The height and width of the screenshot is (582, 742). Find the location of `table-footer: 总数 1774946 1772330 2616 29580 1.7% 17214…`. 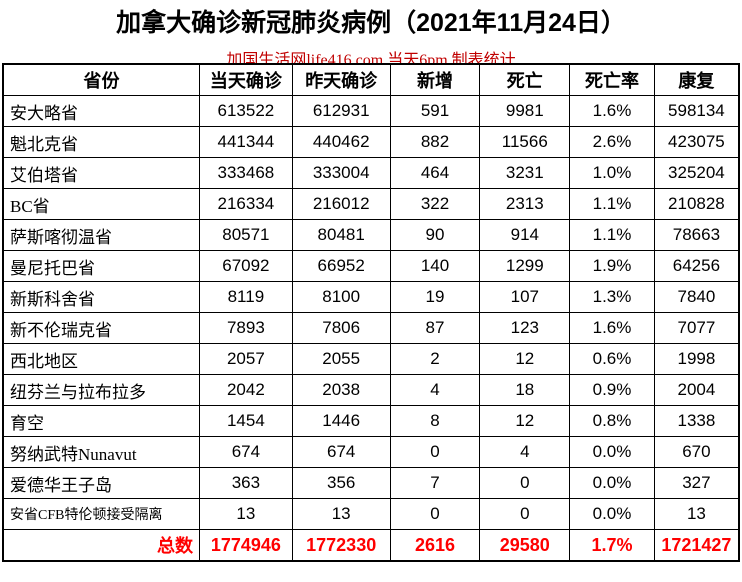

table-footer: 总数 1774946 1772330 2616 29580 1.7% 17214… is located at coordinates (371, 545).